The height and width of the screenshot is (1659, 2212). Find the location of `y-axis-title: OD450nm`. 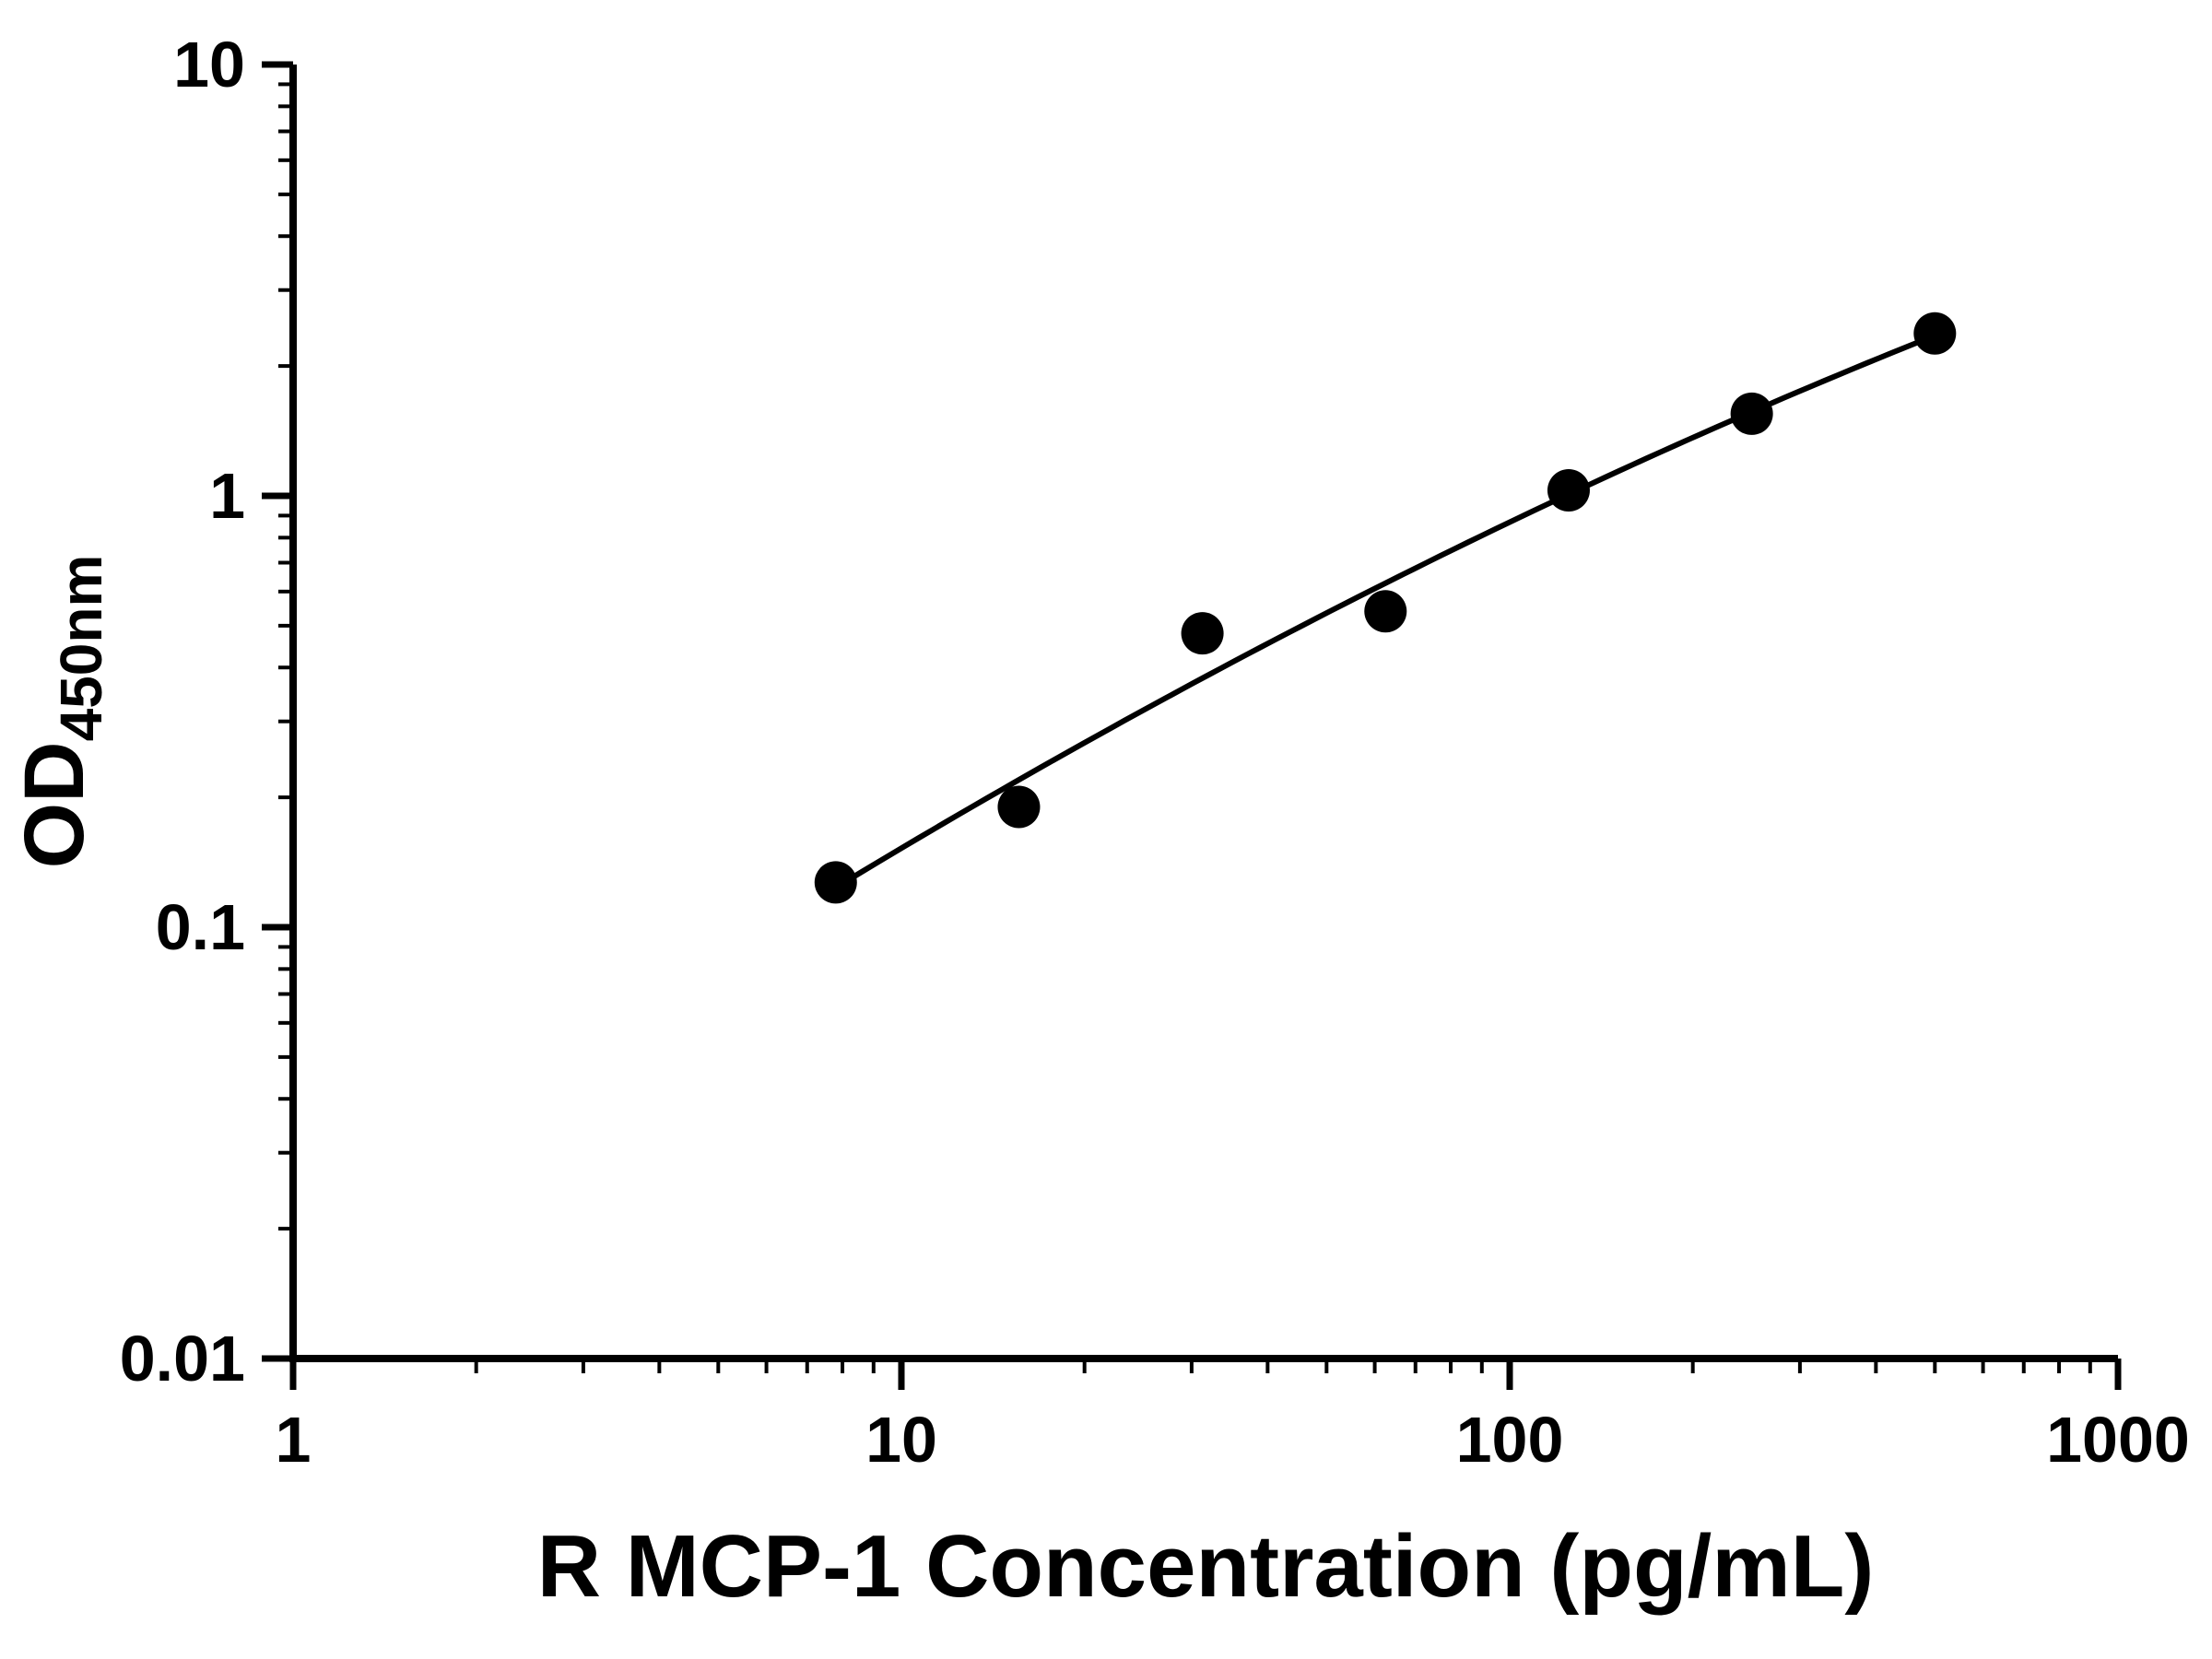

y-axis-title: OD450nm is located at coordinates (60, 712).